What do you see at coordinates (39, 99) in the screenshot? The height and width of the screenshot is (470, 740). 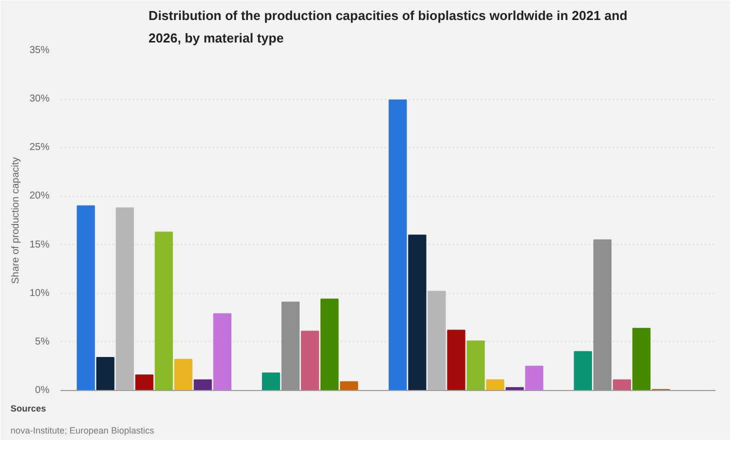 I see `y-tick-label: 30%` at bounding box center [39, 99].